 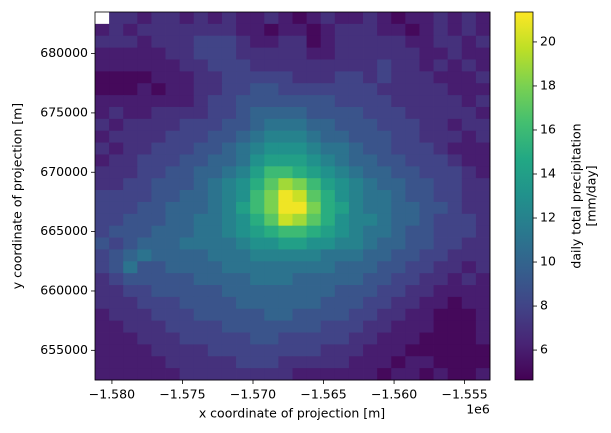 I want to click on colorbar-tick-label: 6, so click(x=544, y=349).